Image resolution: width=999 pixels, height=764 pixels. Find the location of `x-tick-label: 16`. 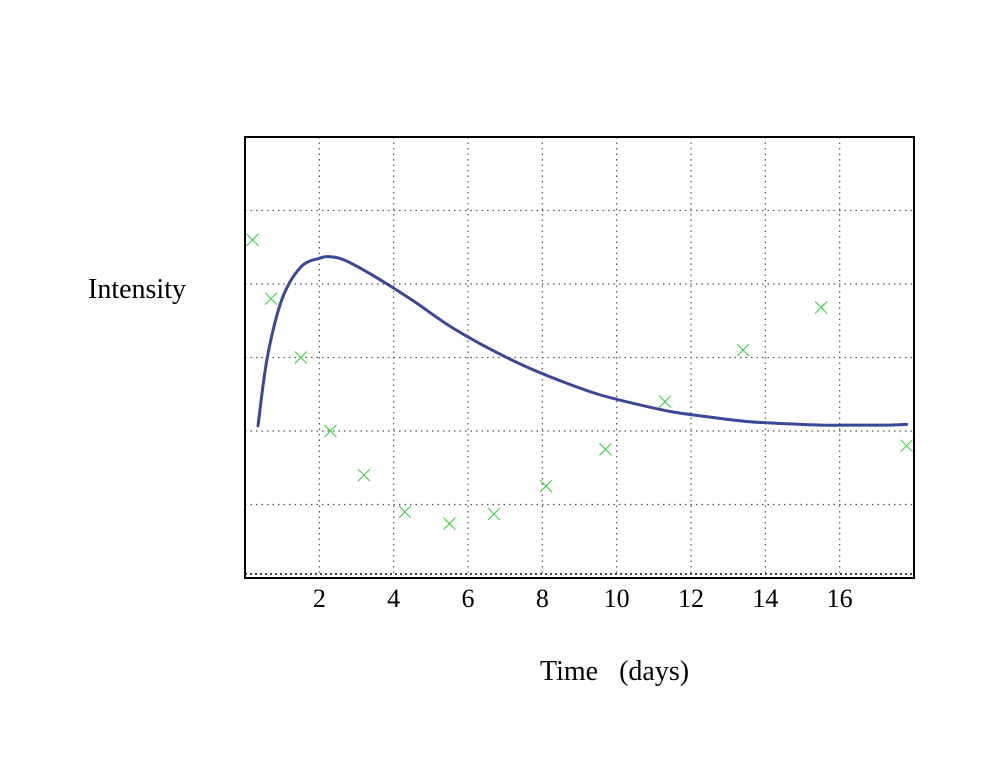

x-tick-label: 16 is located at coordinates (840, 598).